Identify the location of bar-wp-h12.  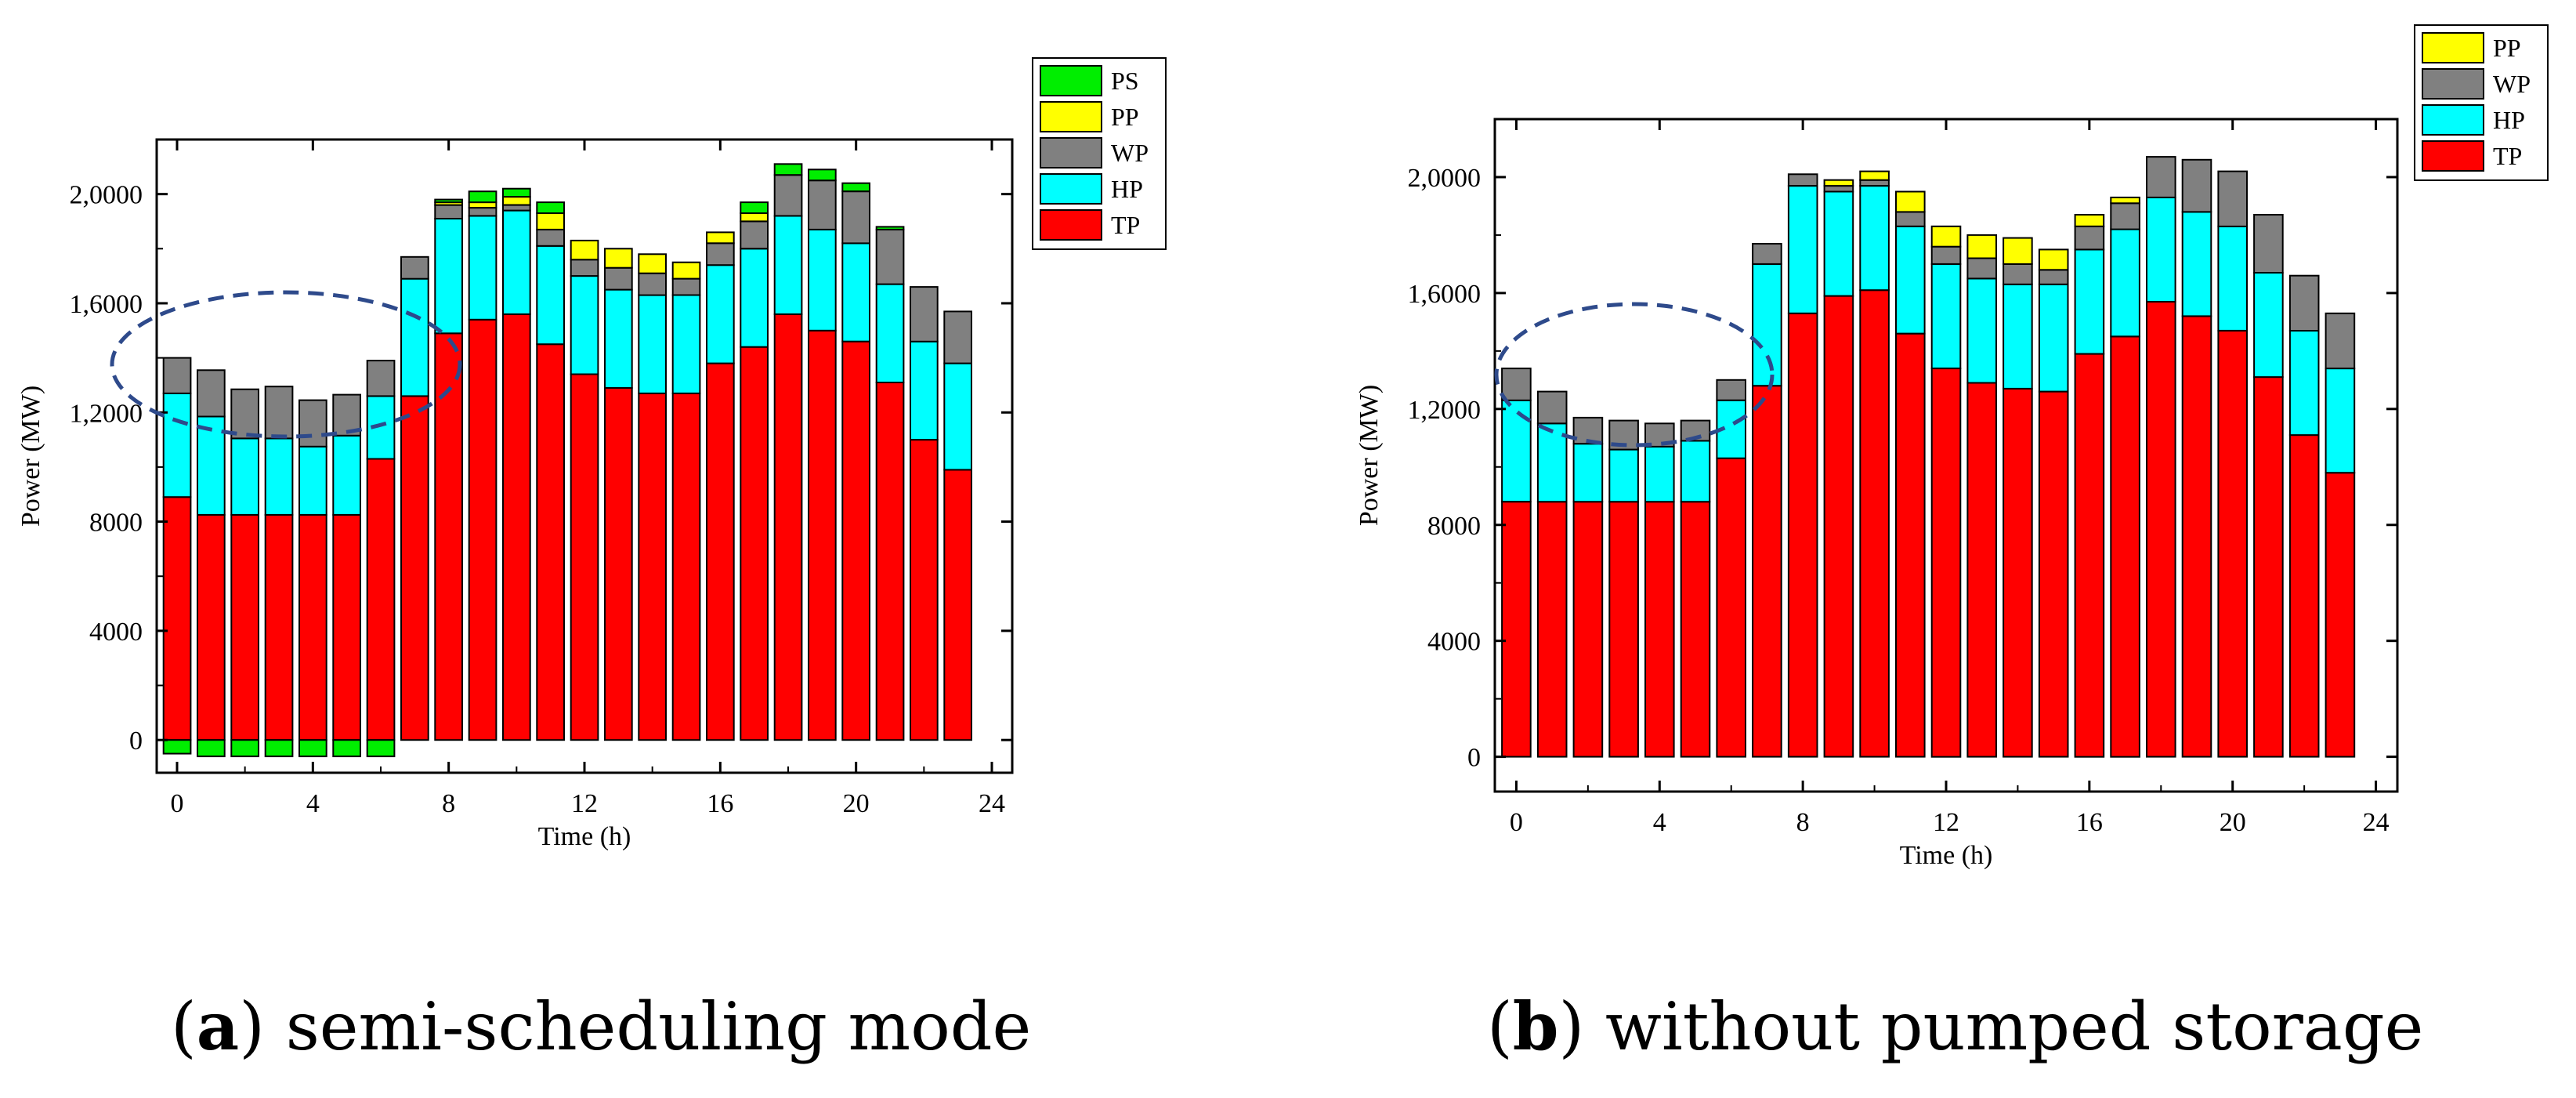
(1946, 255).